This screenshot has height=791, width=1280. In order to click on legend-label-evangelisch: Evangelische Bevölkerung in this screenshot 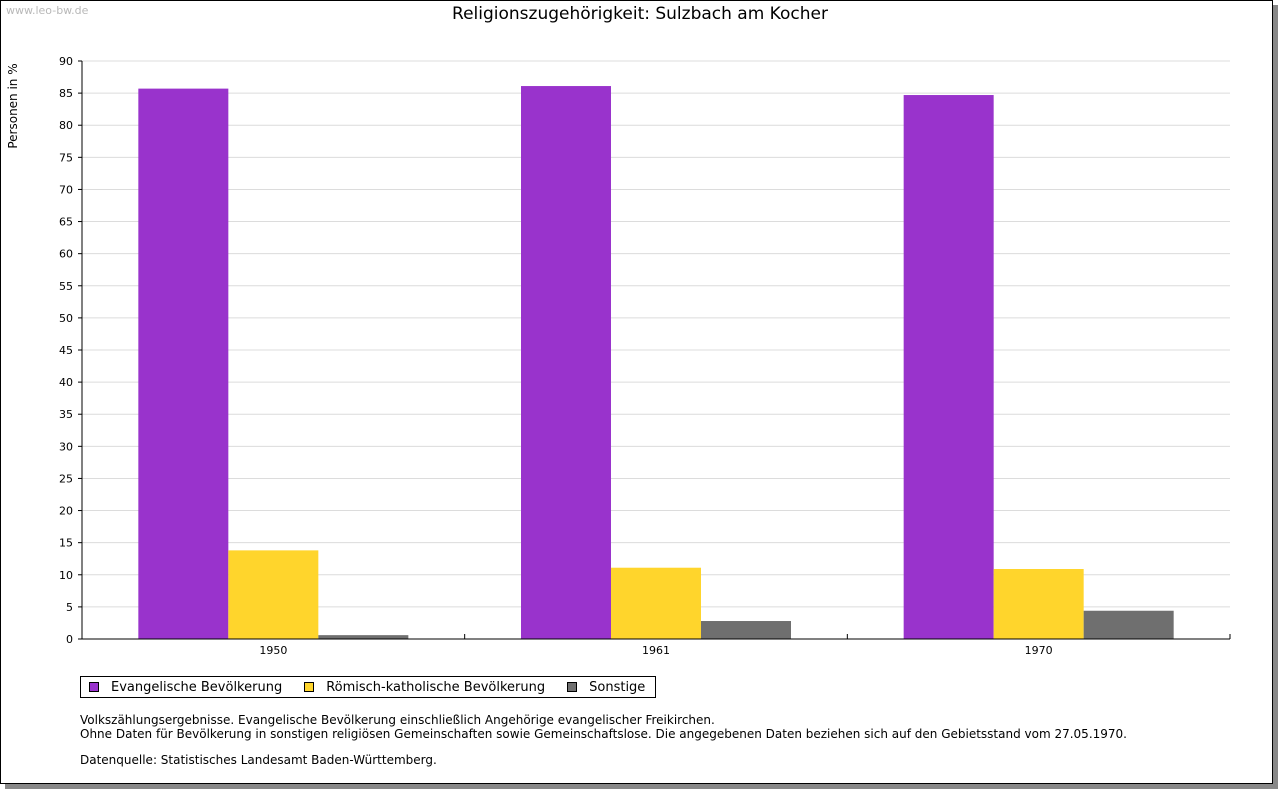, I will do `click(197, 687)`.